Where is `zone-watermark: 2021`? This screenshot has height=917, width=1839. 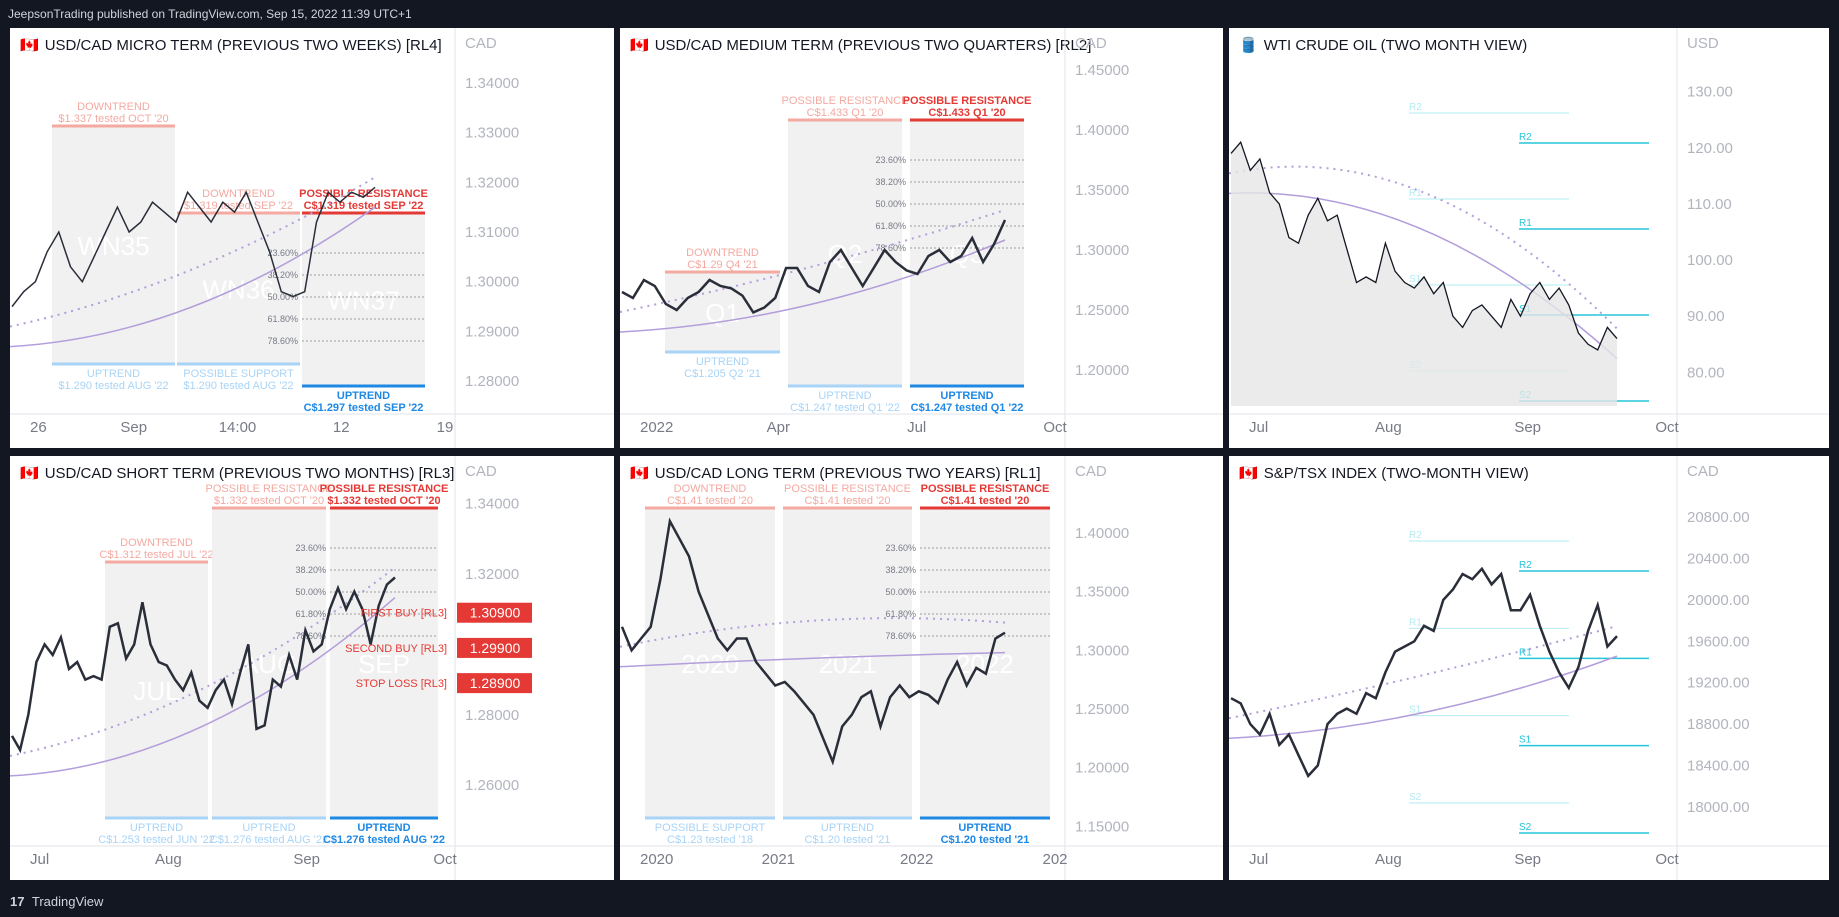 zone-watermark: 2021 is located at coordinates (848, 664).